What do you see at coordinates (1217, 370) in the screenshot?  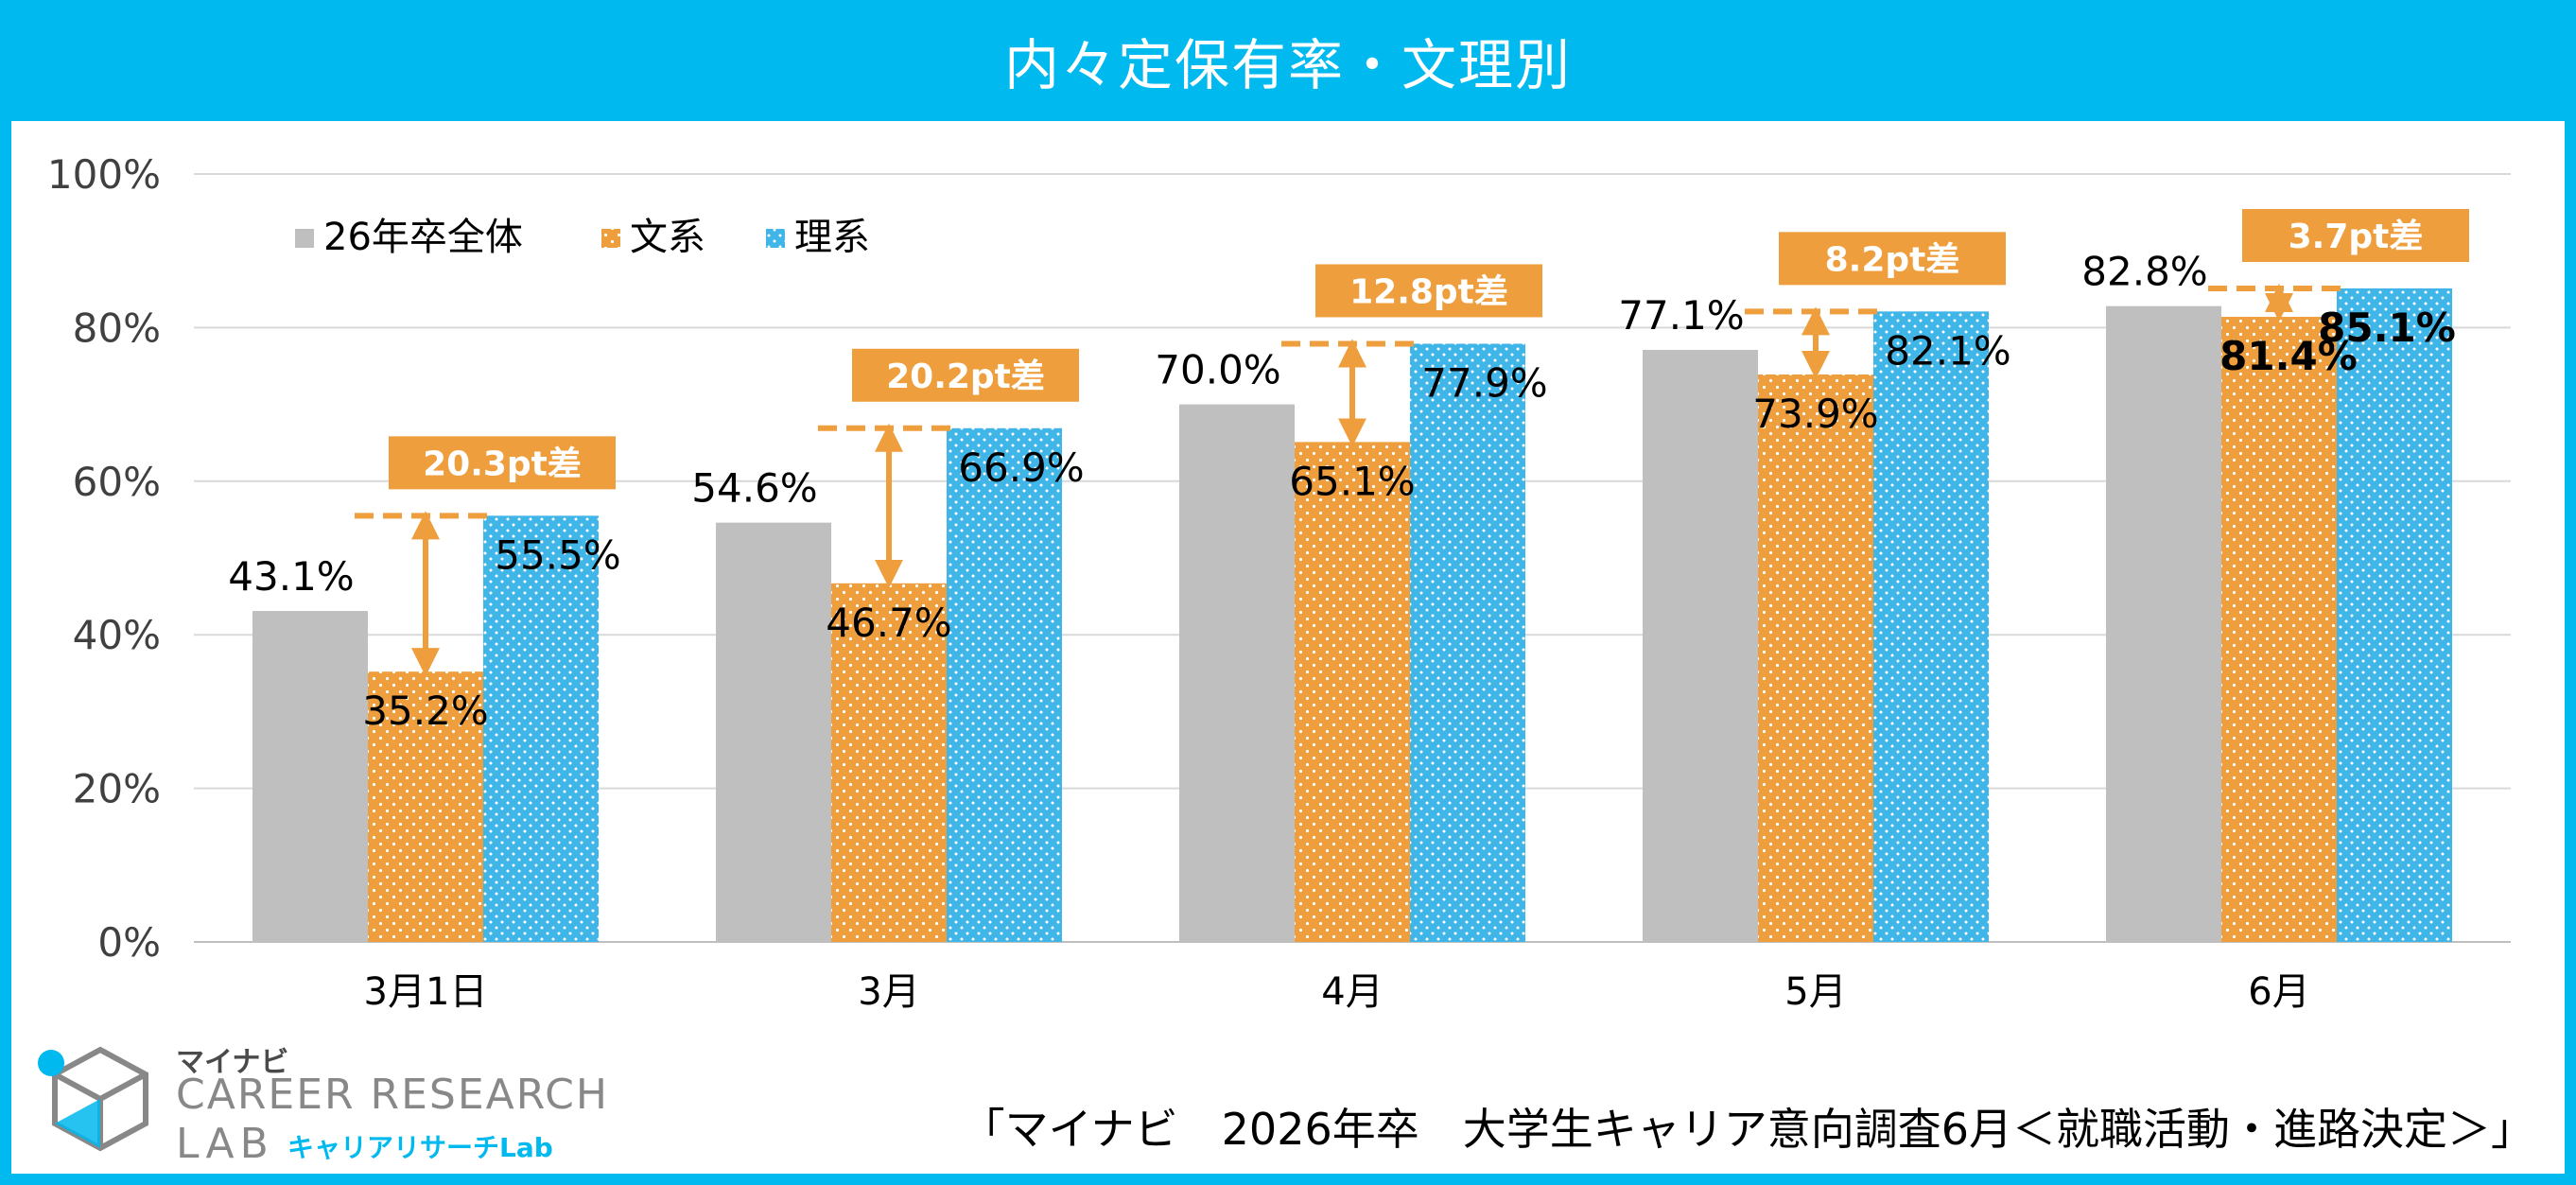 I see `data-label: 70.0%` at bounding box center [1217, 370].